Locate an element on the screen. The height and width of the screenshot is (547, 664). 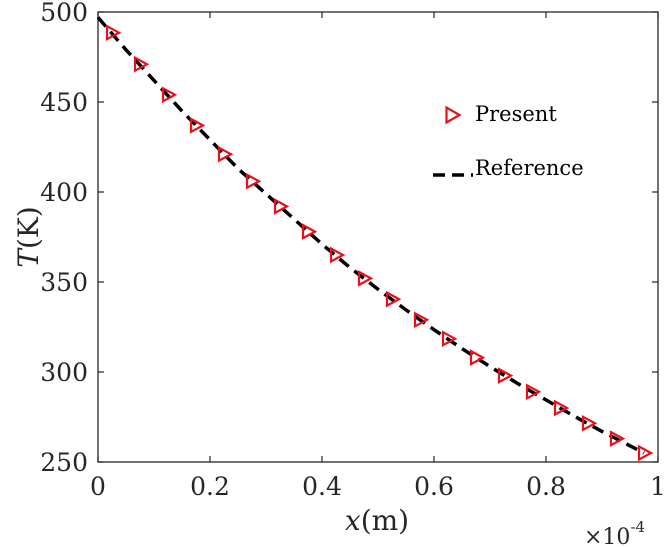
x-tick-label: 0.4 is located at coordinates (322, 486).